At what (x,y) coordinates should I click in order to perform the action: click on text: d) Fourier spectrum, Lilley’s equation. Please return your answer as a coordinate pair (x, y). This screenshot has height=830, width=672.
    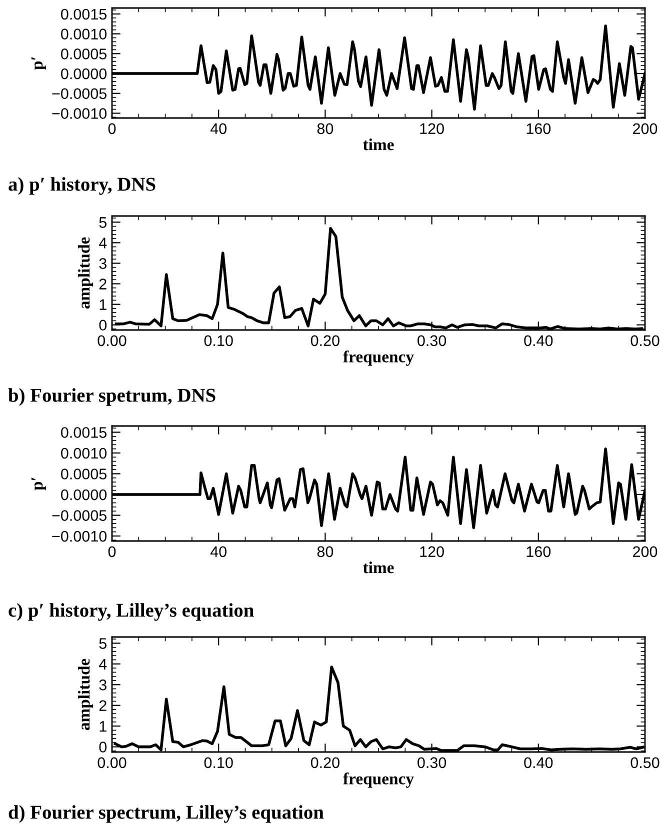
    Looking at the image, I should click on (166, 814).